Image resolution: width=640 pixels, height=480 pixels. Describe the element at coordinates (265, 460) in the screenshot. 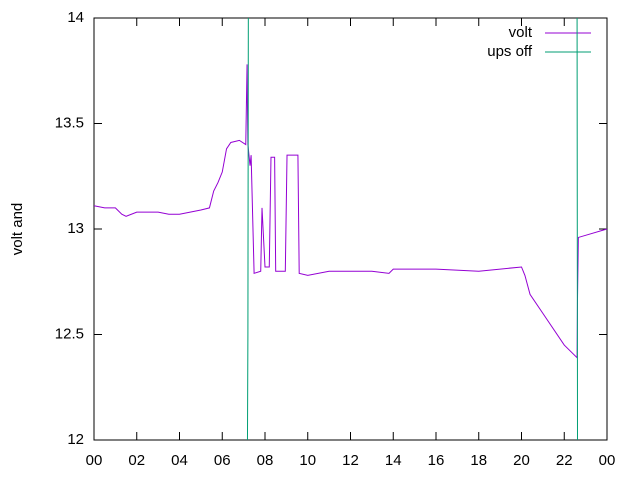

I see `x-tick-label: 08` at that location.